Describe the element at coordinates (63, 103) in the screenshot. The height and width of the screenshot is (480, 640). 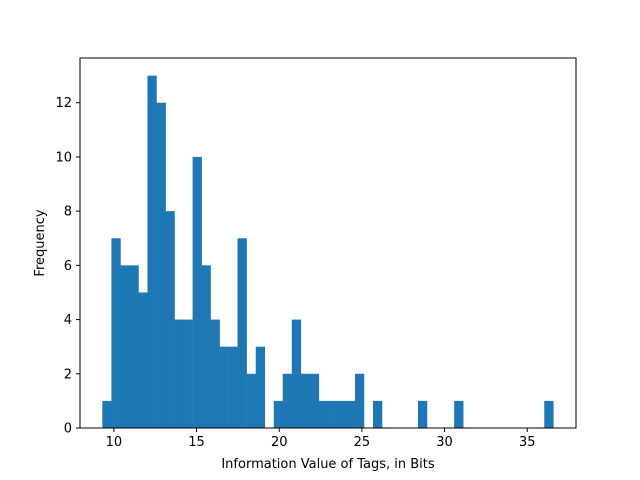
I see `y-tick-label: 12` at that location.